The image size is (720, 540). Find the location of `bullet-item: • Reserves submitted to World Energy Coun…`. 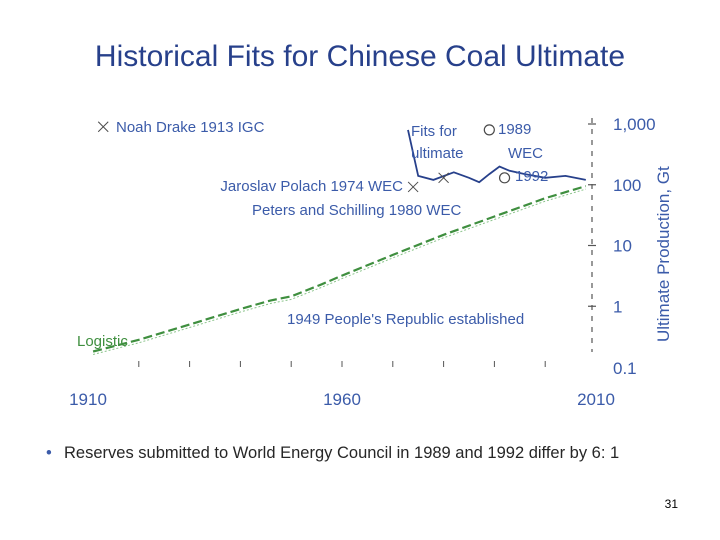

bullet-item: • Reserves submitted to World Energy Coun… is located at coordinates (332, 453).